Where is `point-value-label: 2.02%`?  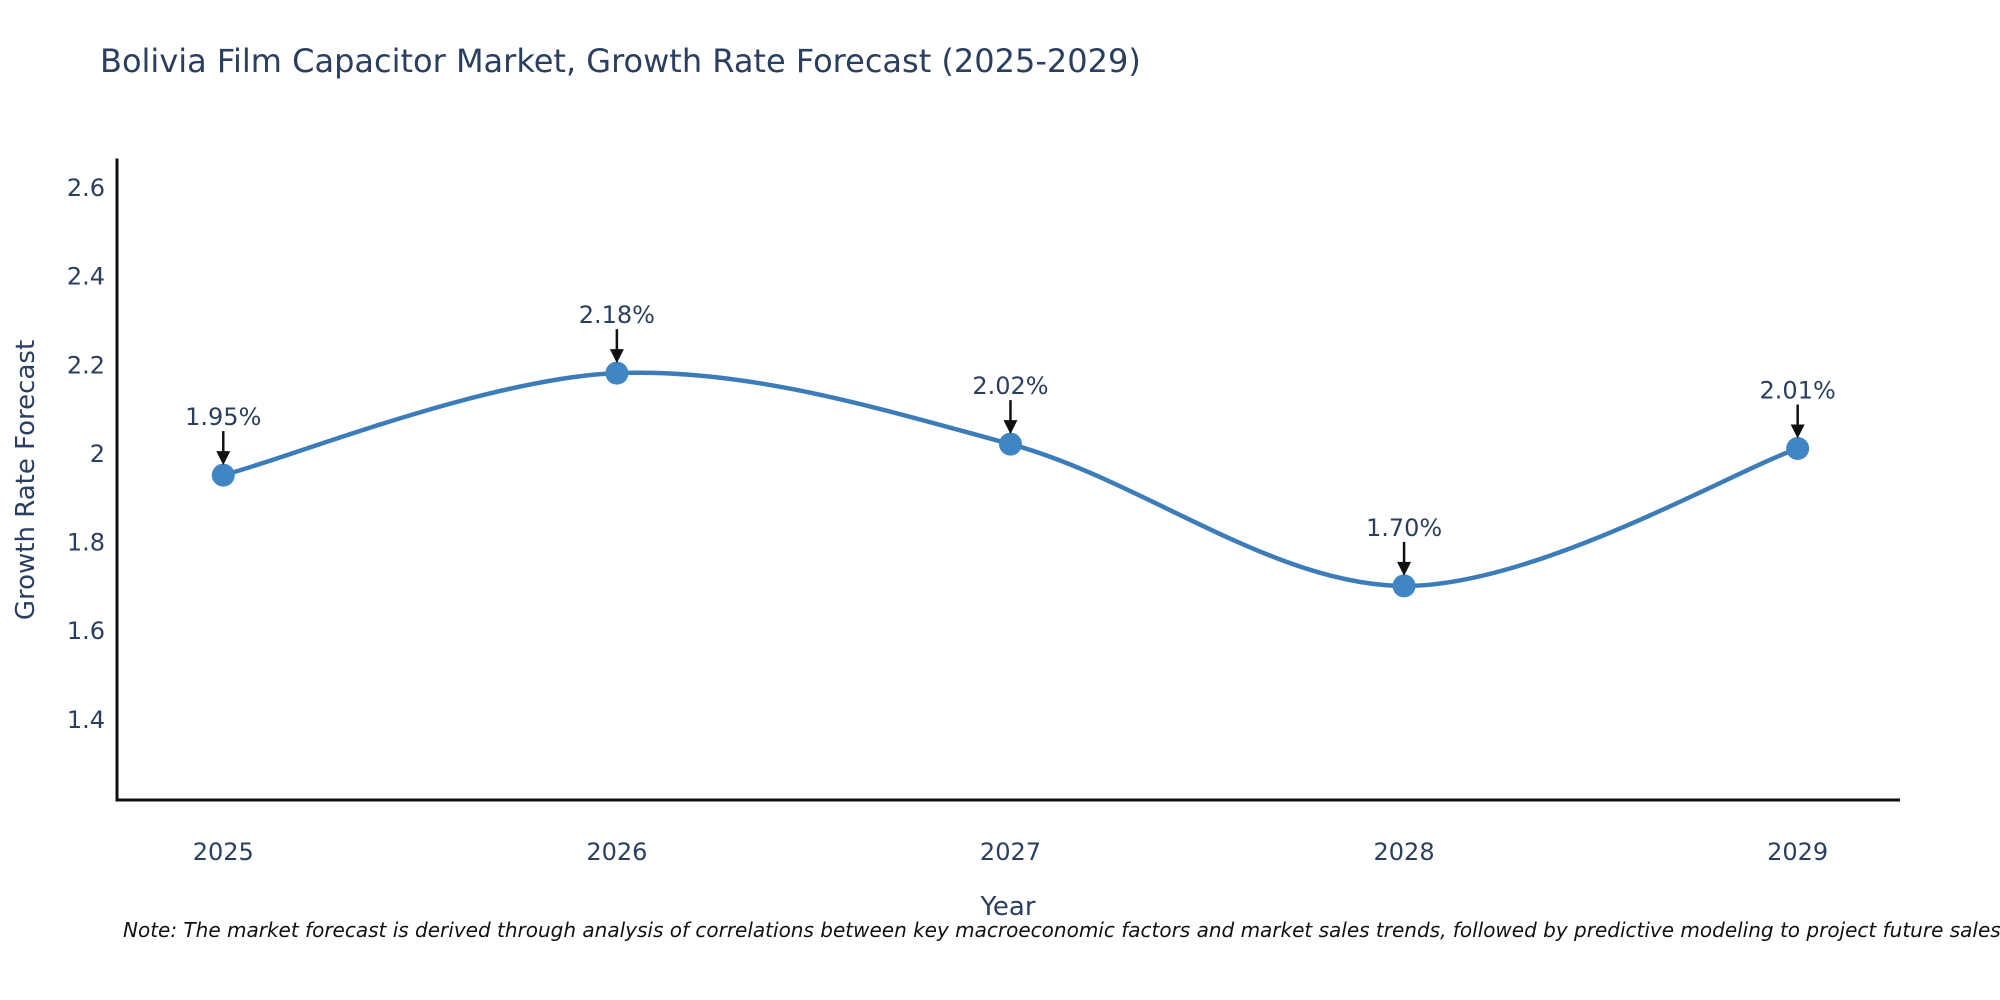 point-value-label: 2.02% is located at coordinates (1010, 386).